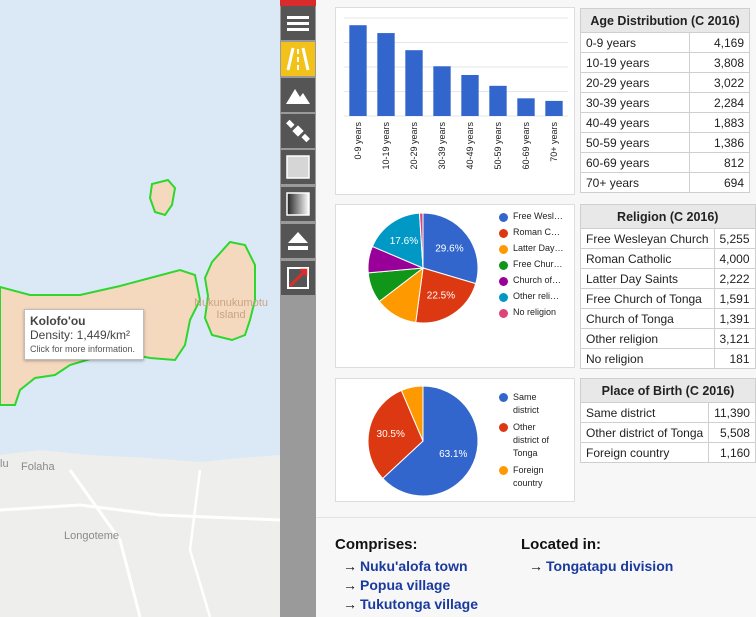  What do you see at coordinates (647, 258) in the screenshot?
I see `religion-label: Roman Catholic` at bounding box center [647, 258].